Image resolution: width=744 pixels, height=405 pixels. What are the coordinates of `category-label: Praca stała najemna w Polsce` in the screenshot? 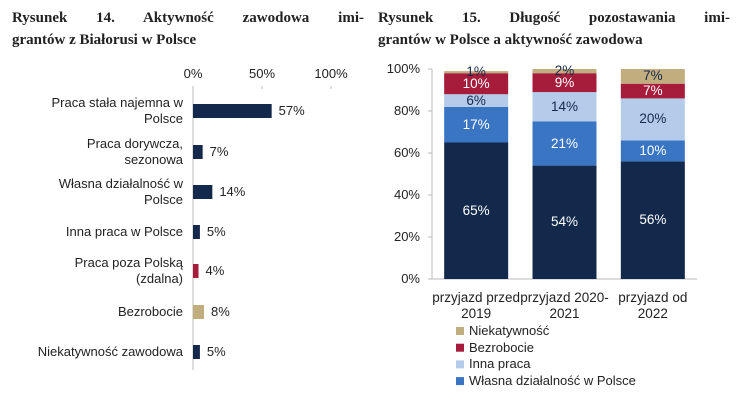 It's located at (117, 110).